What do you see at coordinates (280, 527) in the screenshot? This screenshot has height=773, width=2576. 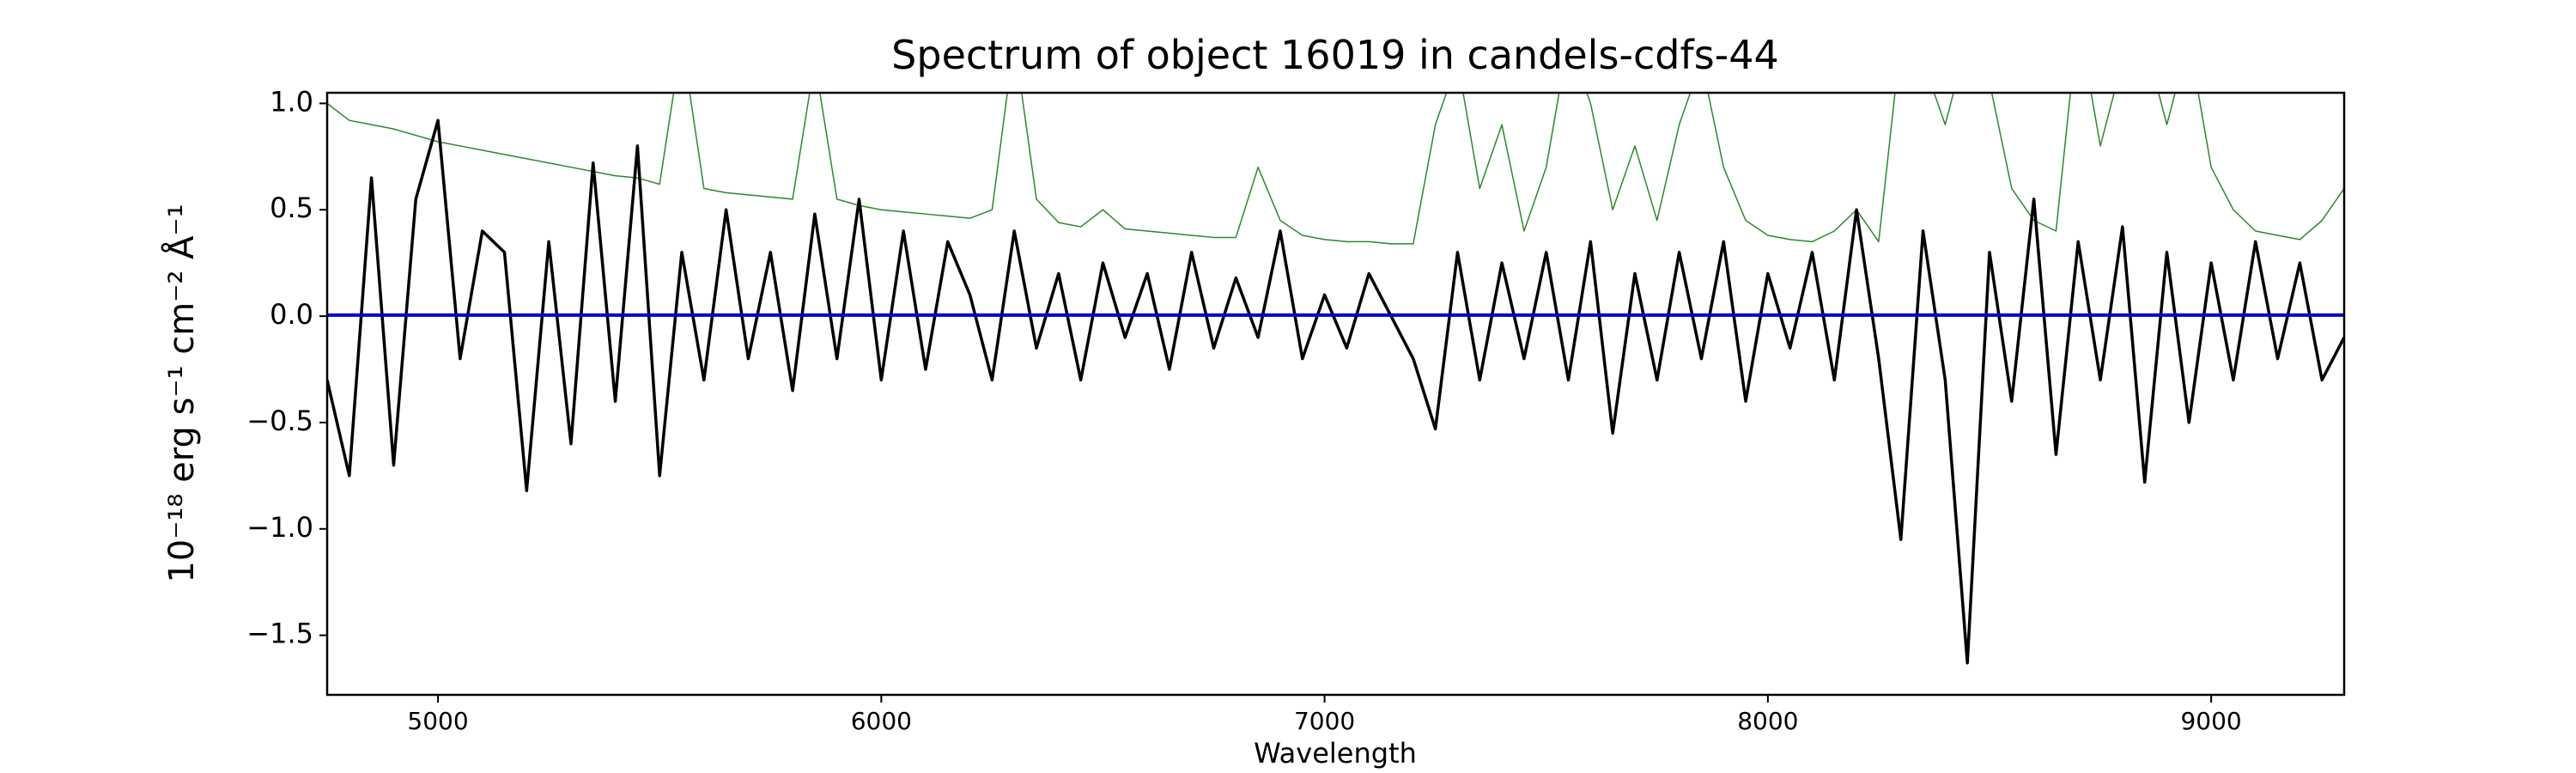 I see `y-tick-label: −1.0` at bounding box center [280, 527].